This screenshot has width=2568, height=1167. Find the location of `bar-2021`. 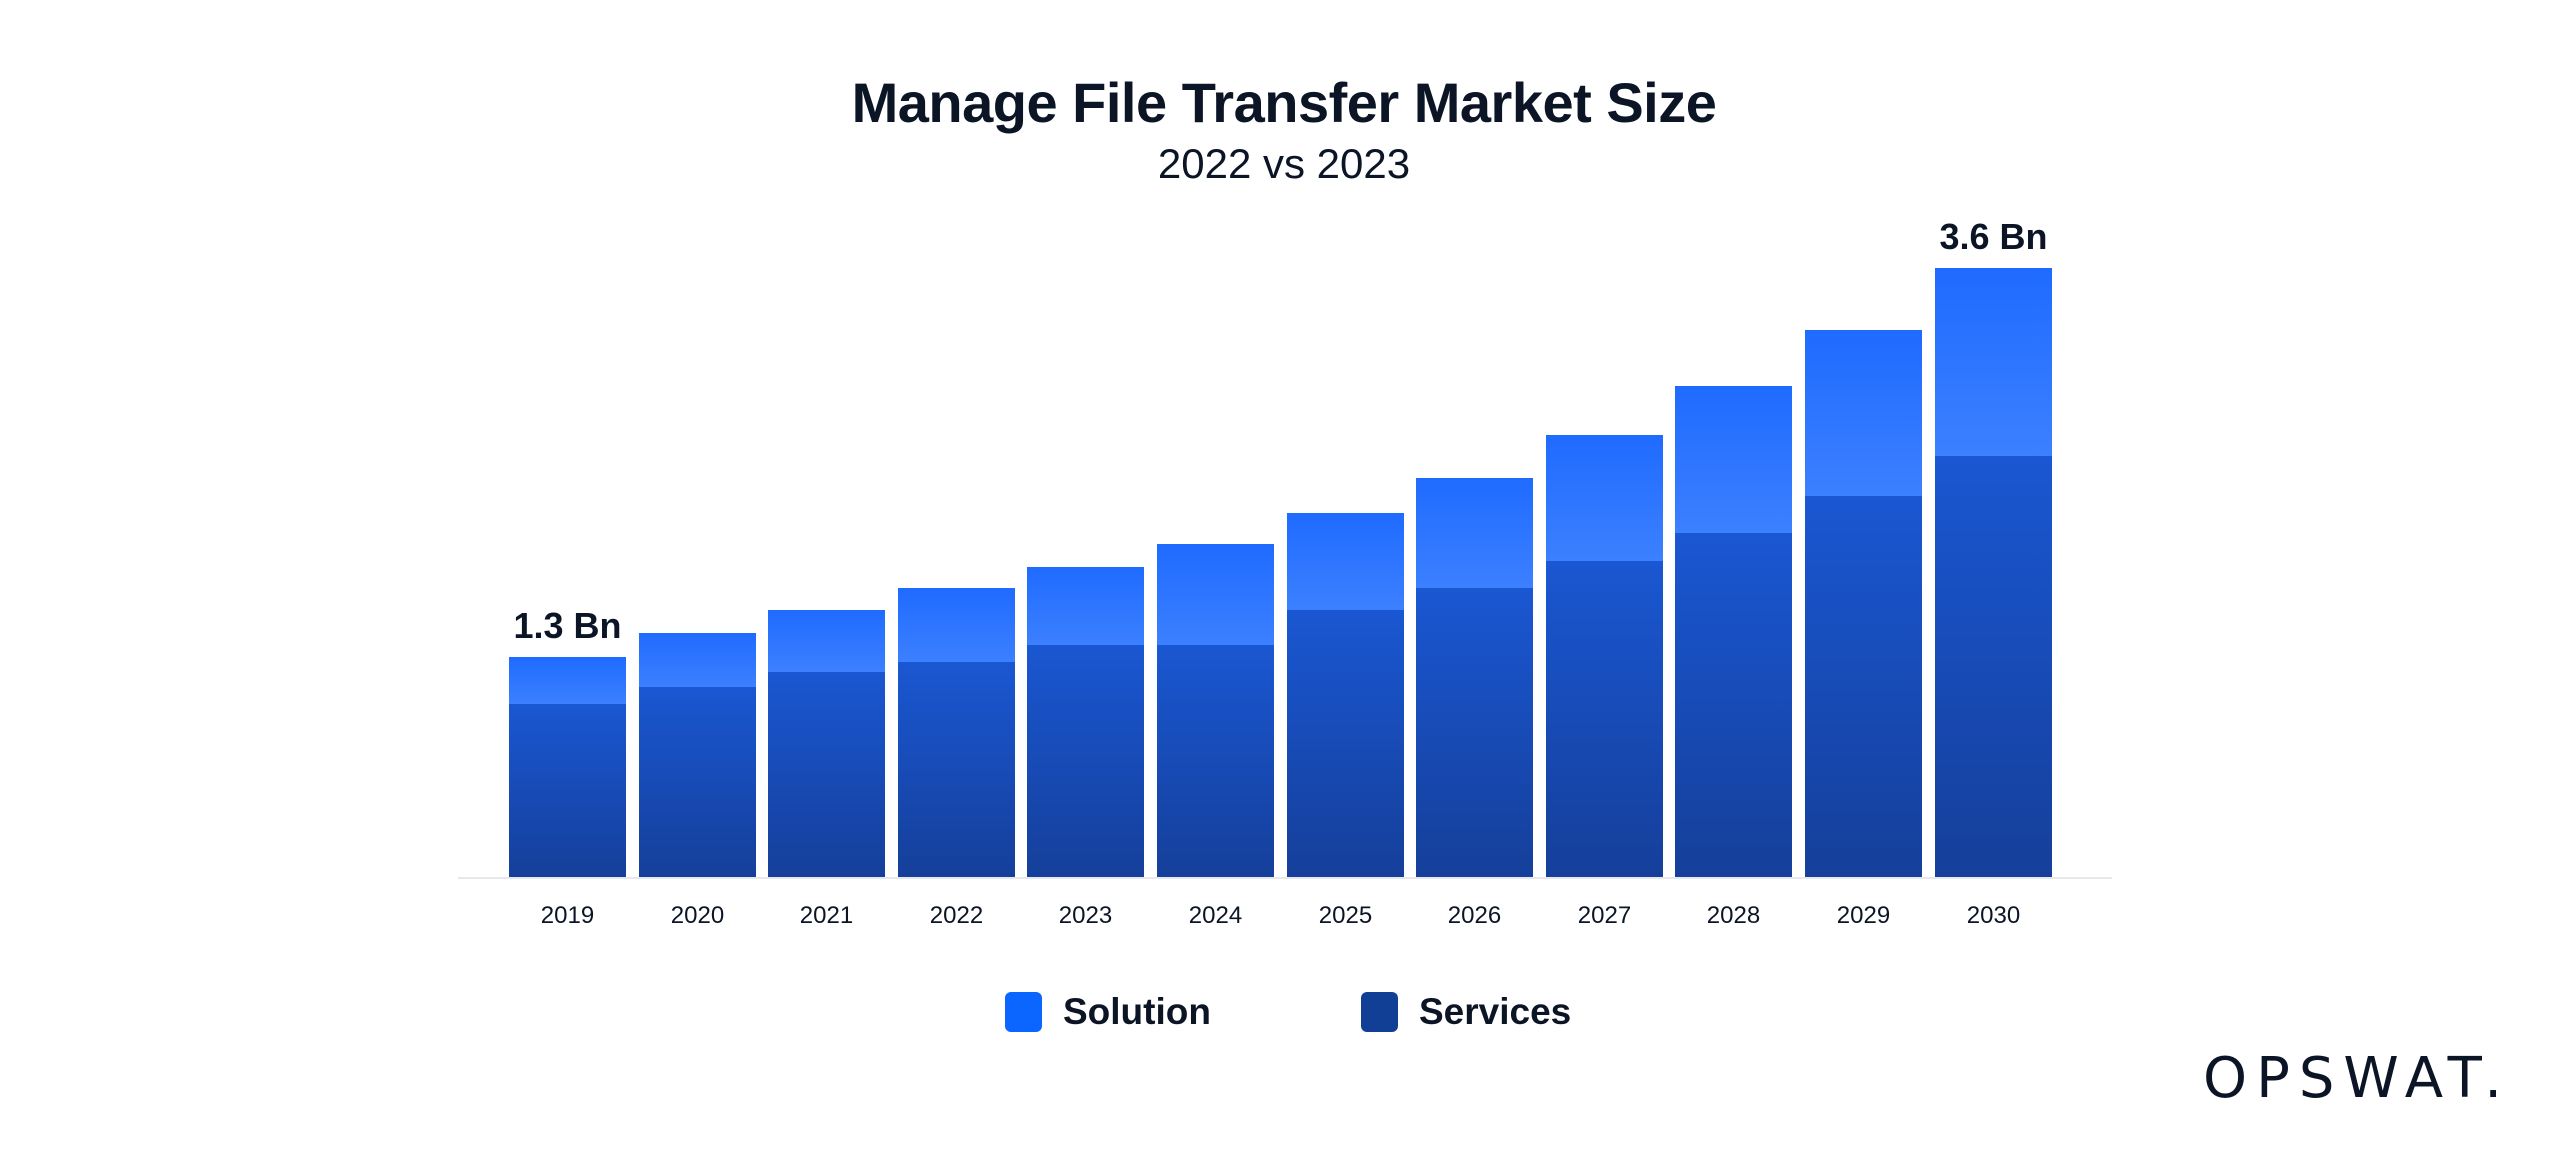

bar-2021 is located at coordinates (826, 743).